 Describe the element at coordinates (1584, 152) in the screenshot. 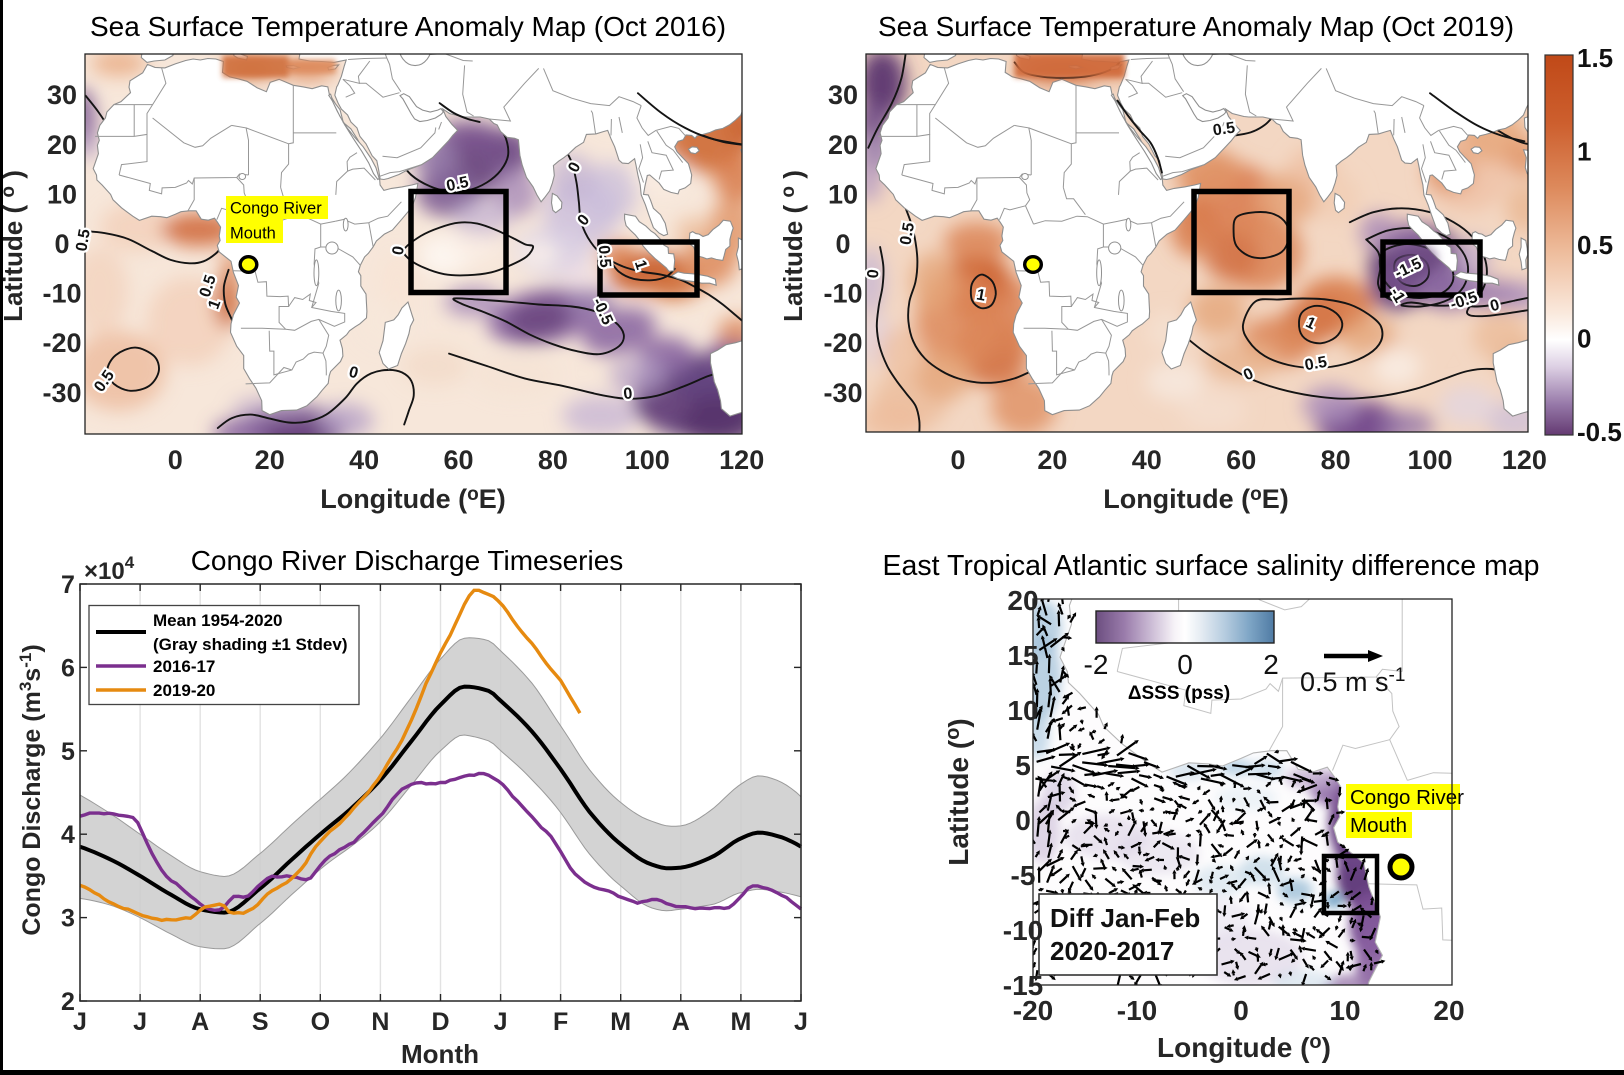

I see `svg-text: 1` at that location.